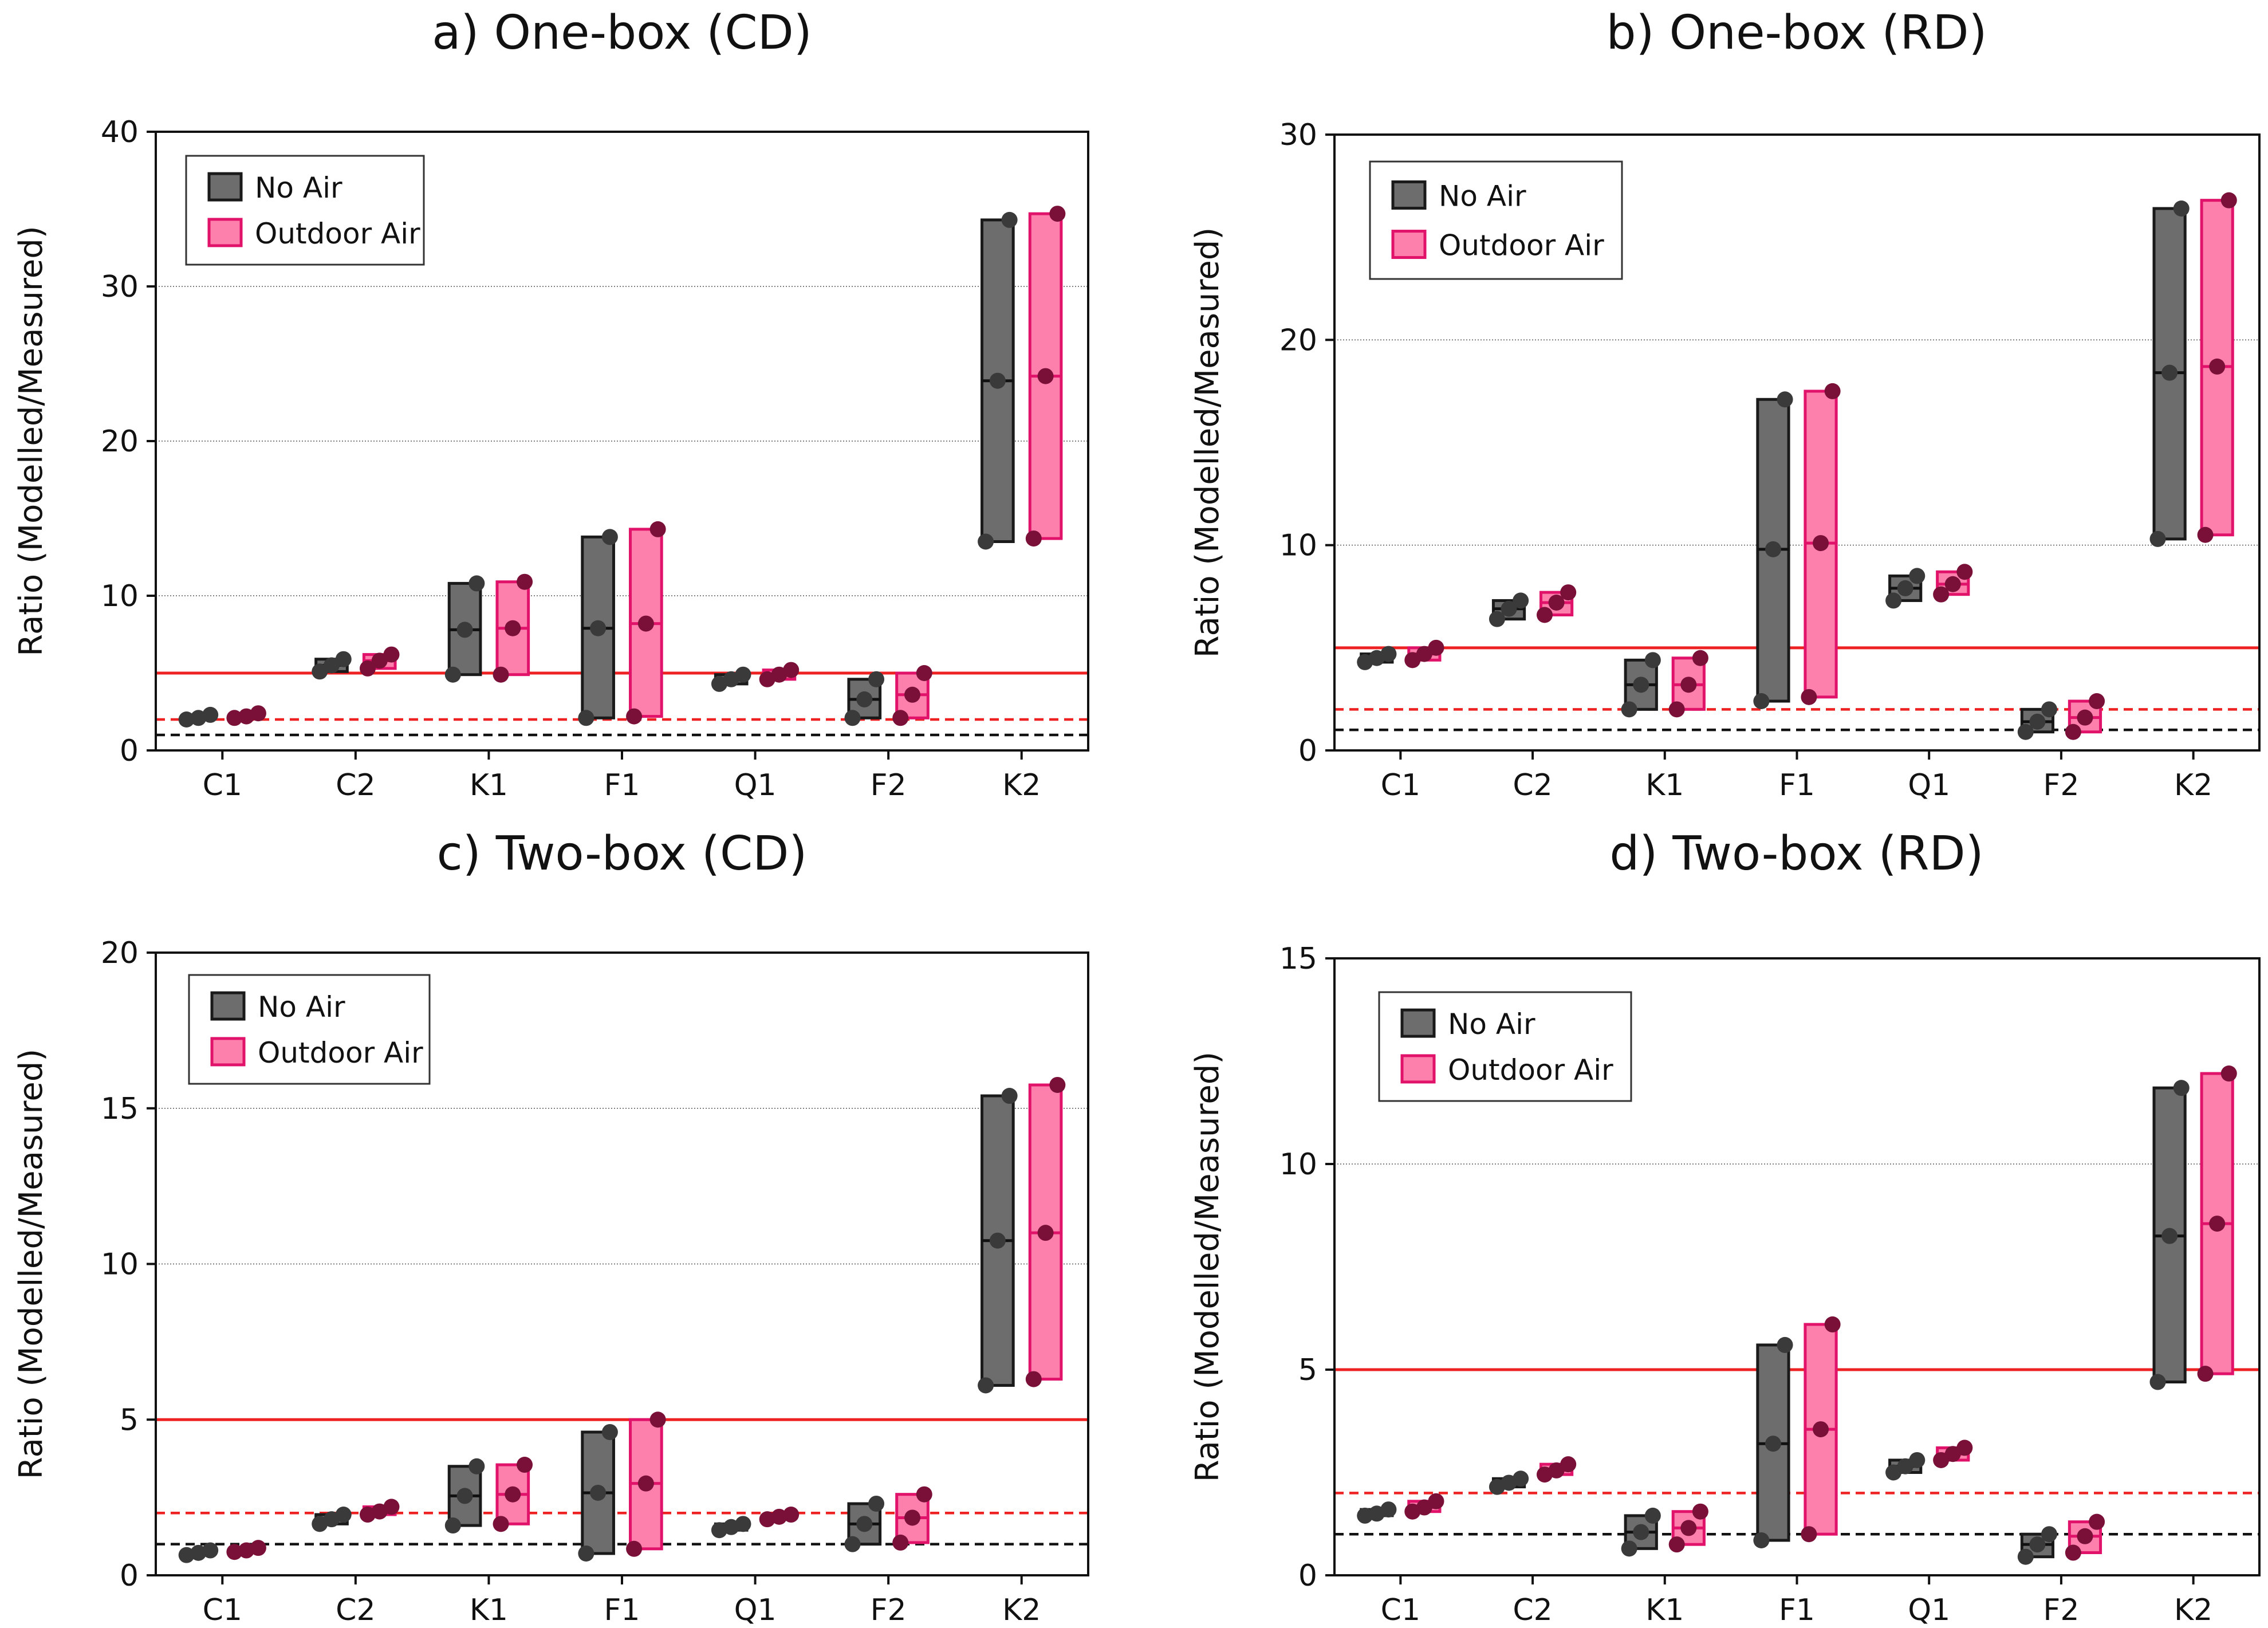 This screenshot has height=1628, width=2268. What do you see at coordinates (489, 785) in the screenshot?
I see `x-tick-label: K1` at bounding box center [489, 785].